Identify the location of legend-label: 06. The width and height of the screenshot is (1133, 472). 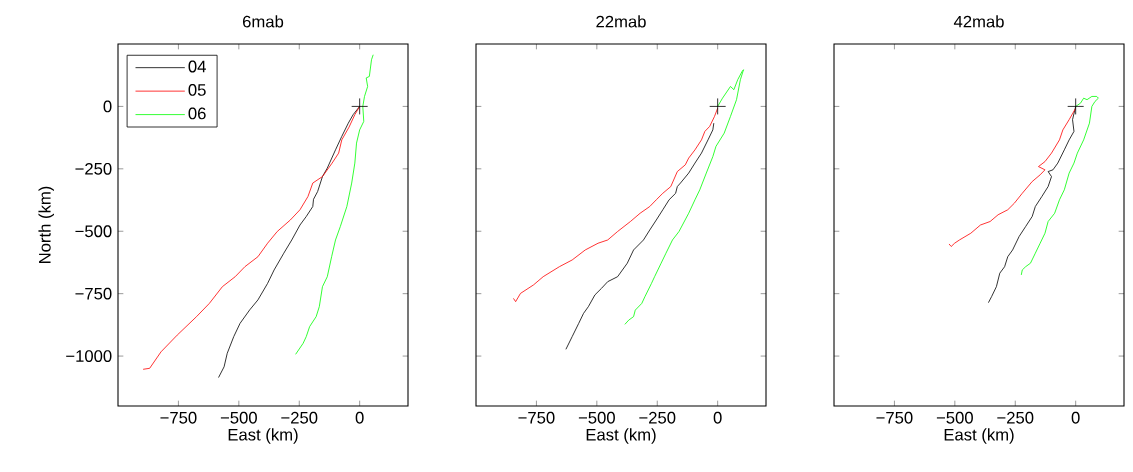
(197, 113).